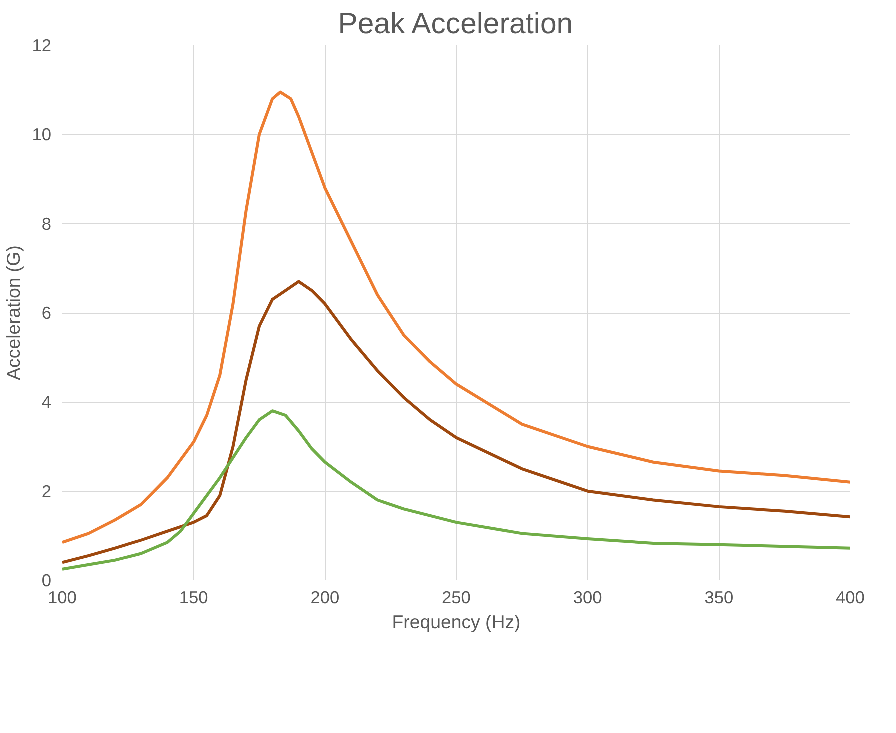 The width and height of the screenshot is (896, 733). What do you see at coordinates (325, 598) in the screenshot?
I see `x-tick-label: 200` at bounding box center [325, 598].